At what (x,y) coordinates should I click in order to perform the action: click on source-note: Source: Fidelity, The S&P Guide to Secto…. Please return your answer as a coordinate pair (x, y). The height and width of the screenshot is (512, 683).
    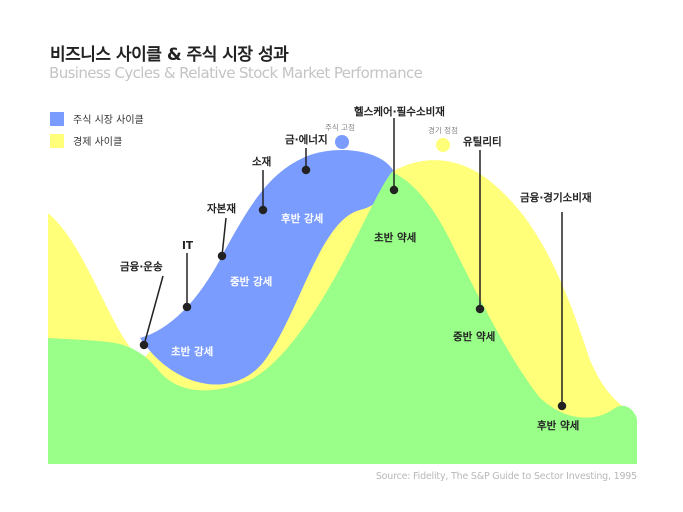
    Looking at the image, I should click on (506, 476).